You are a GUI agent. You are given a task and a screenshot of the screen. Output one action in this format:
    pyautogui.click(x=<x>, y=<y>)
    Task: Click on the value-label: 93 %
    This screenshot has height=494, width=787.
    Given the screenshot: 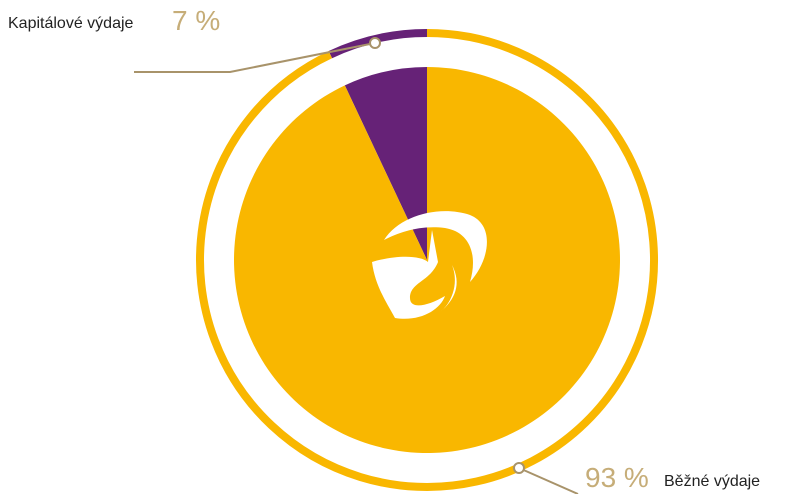 What is the action you would take?
    pyautogui.click(x=617, y=477)
    